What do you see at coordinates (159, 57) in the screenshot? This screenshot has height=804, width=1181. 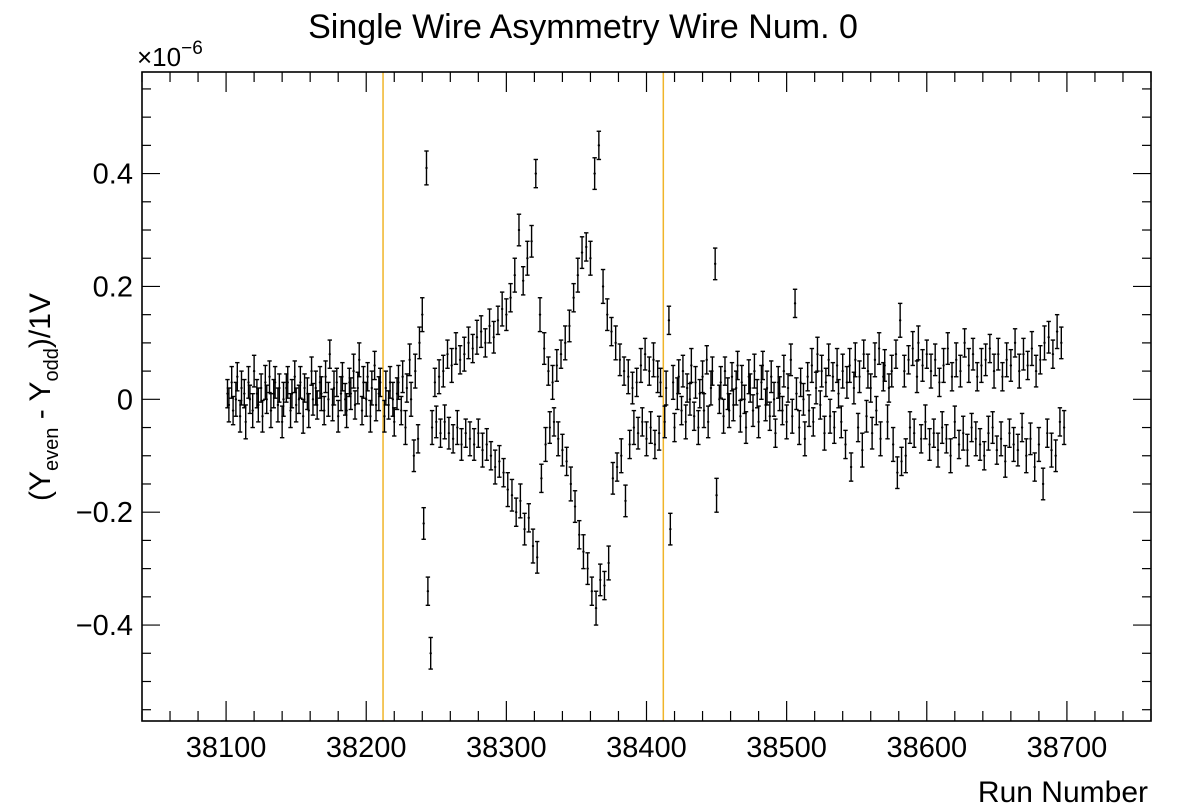 I see `y-exponent-base: ×10` at bounding box center [159, 57].